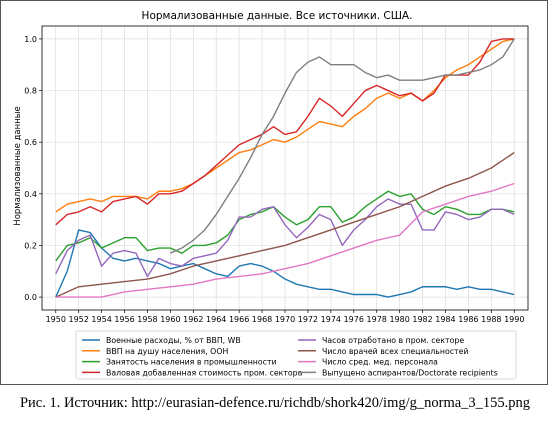  I want to click on x-tick-label: 1954, so click(101, 319).